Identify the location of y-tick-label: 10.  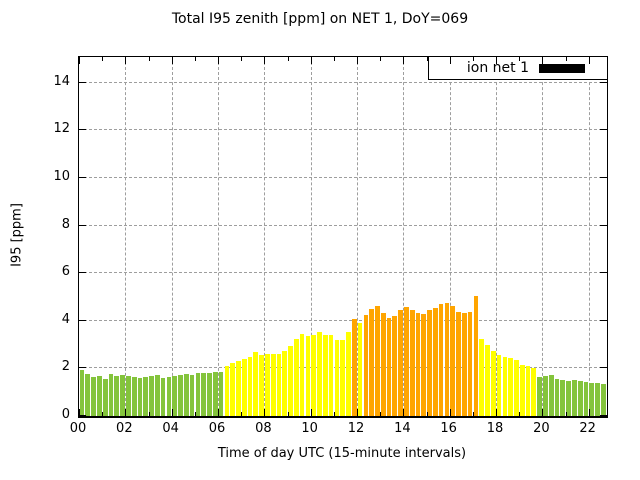
(61, 176).